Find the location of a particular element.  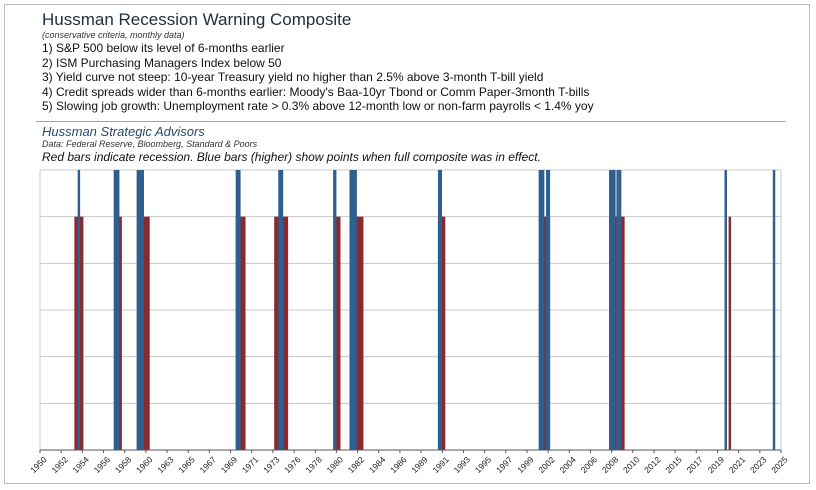

x-tick-label: 2010 is located at coordinates (631, 464).